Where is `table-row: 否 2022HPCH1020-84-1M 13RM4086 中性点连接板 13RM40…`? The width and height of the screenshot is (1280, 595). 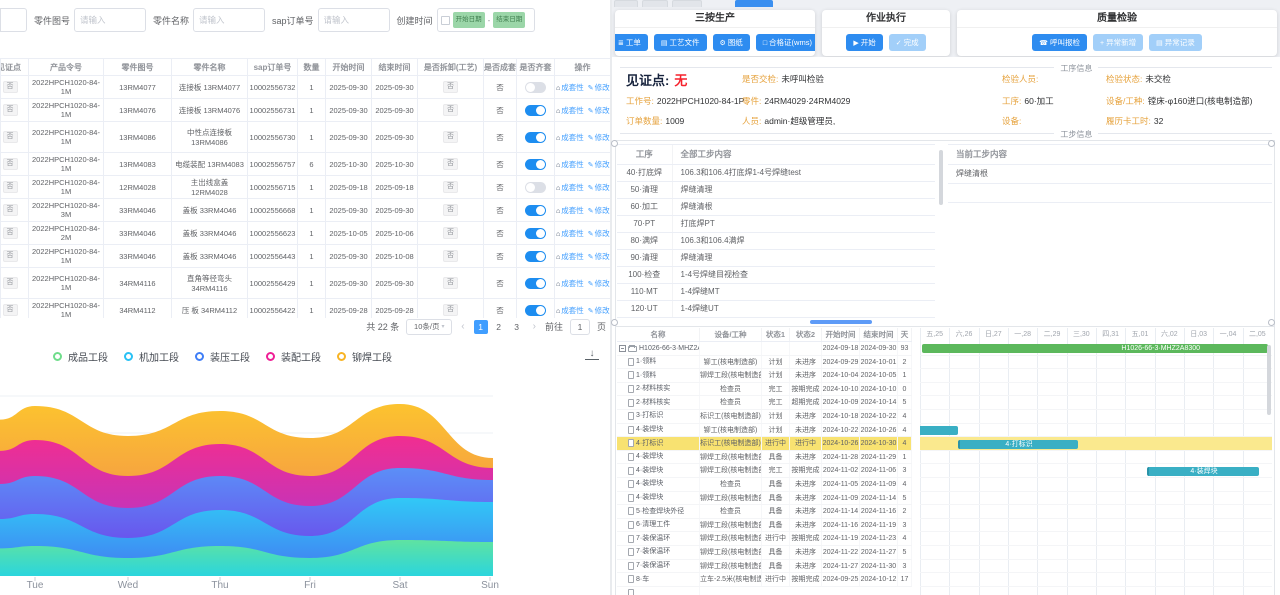 table-row: 否 2022HPCH1020-84-1M 13RM4086 中性点连接板 13RM40… is located at coordinates (305, 137).